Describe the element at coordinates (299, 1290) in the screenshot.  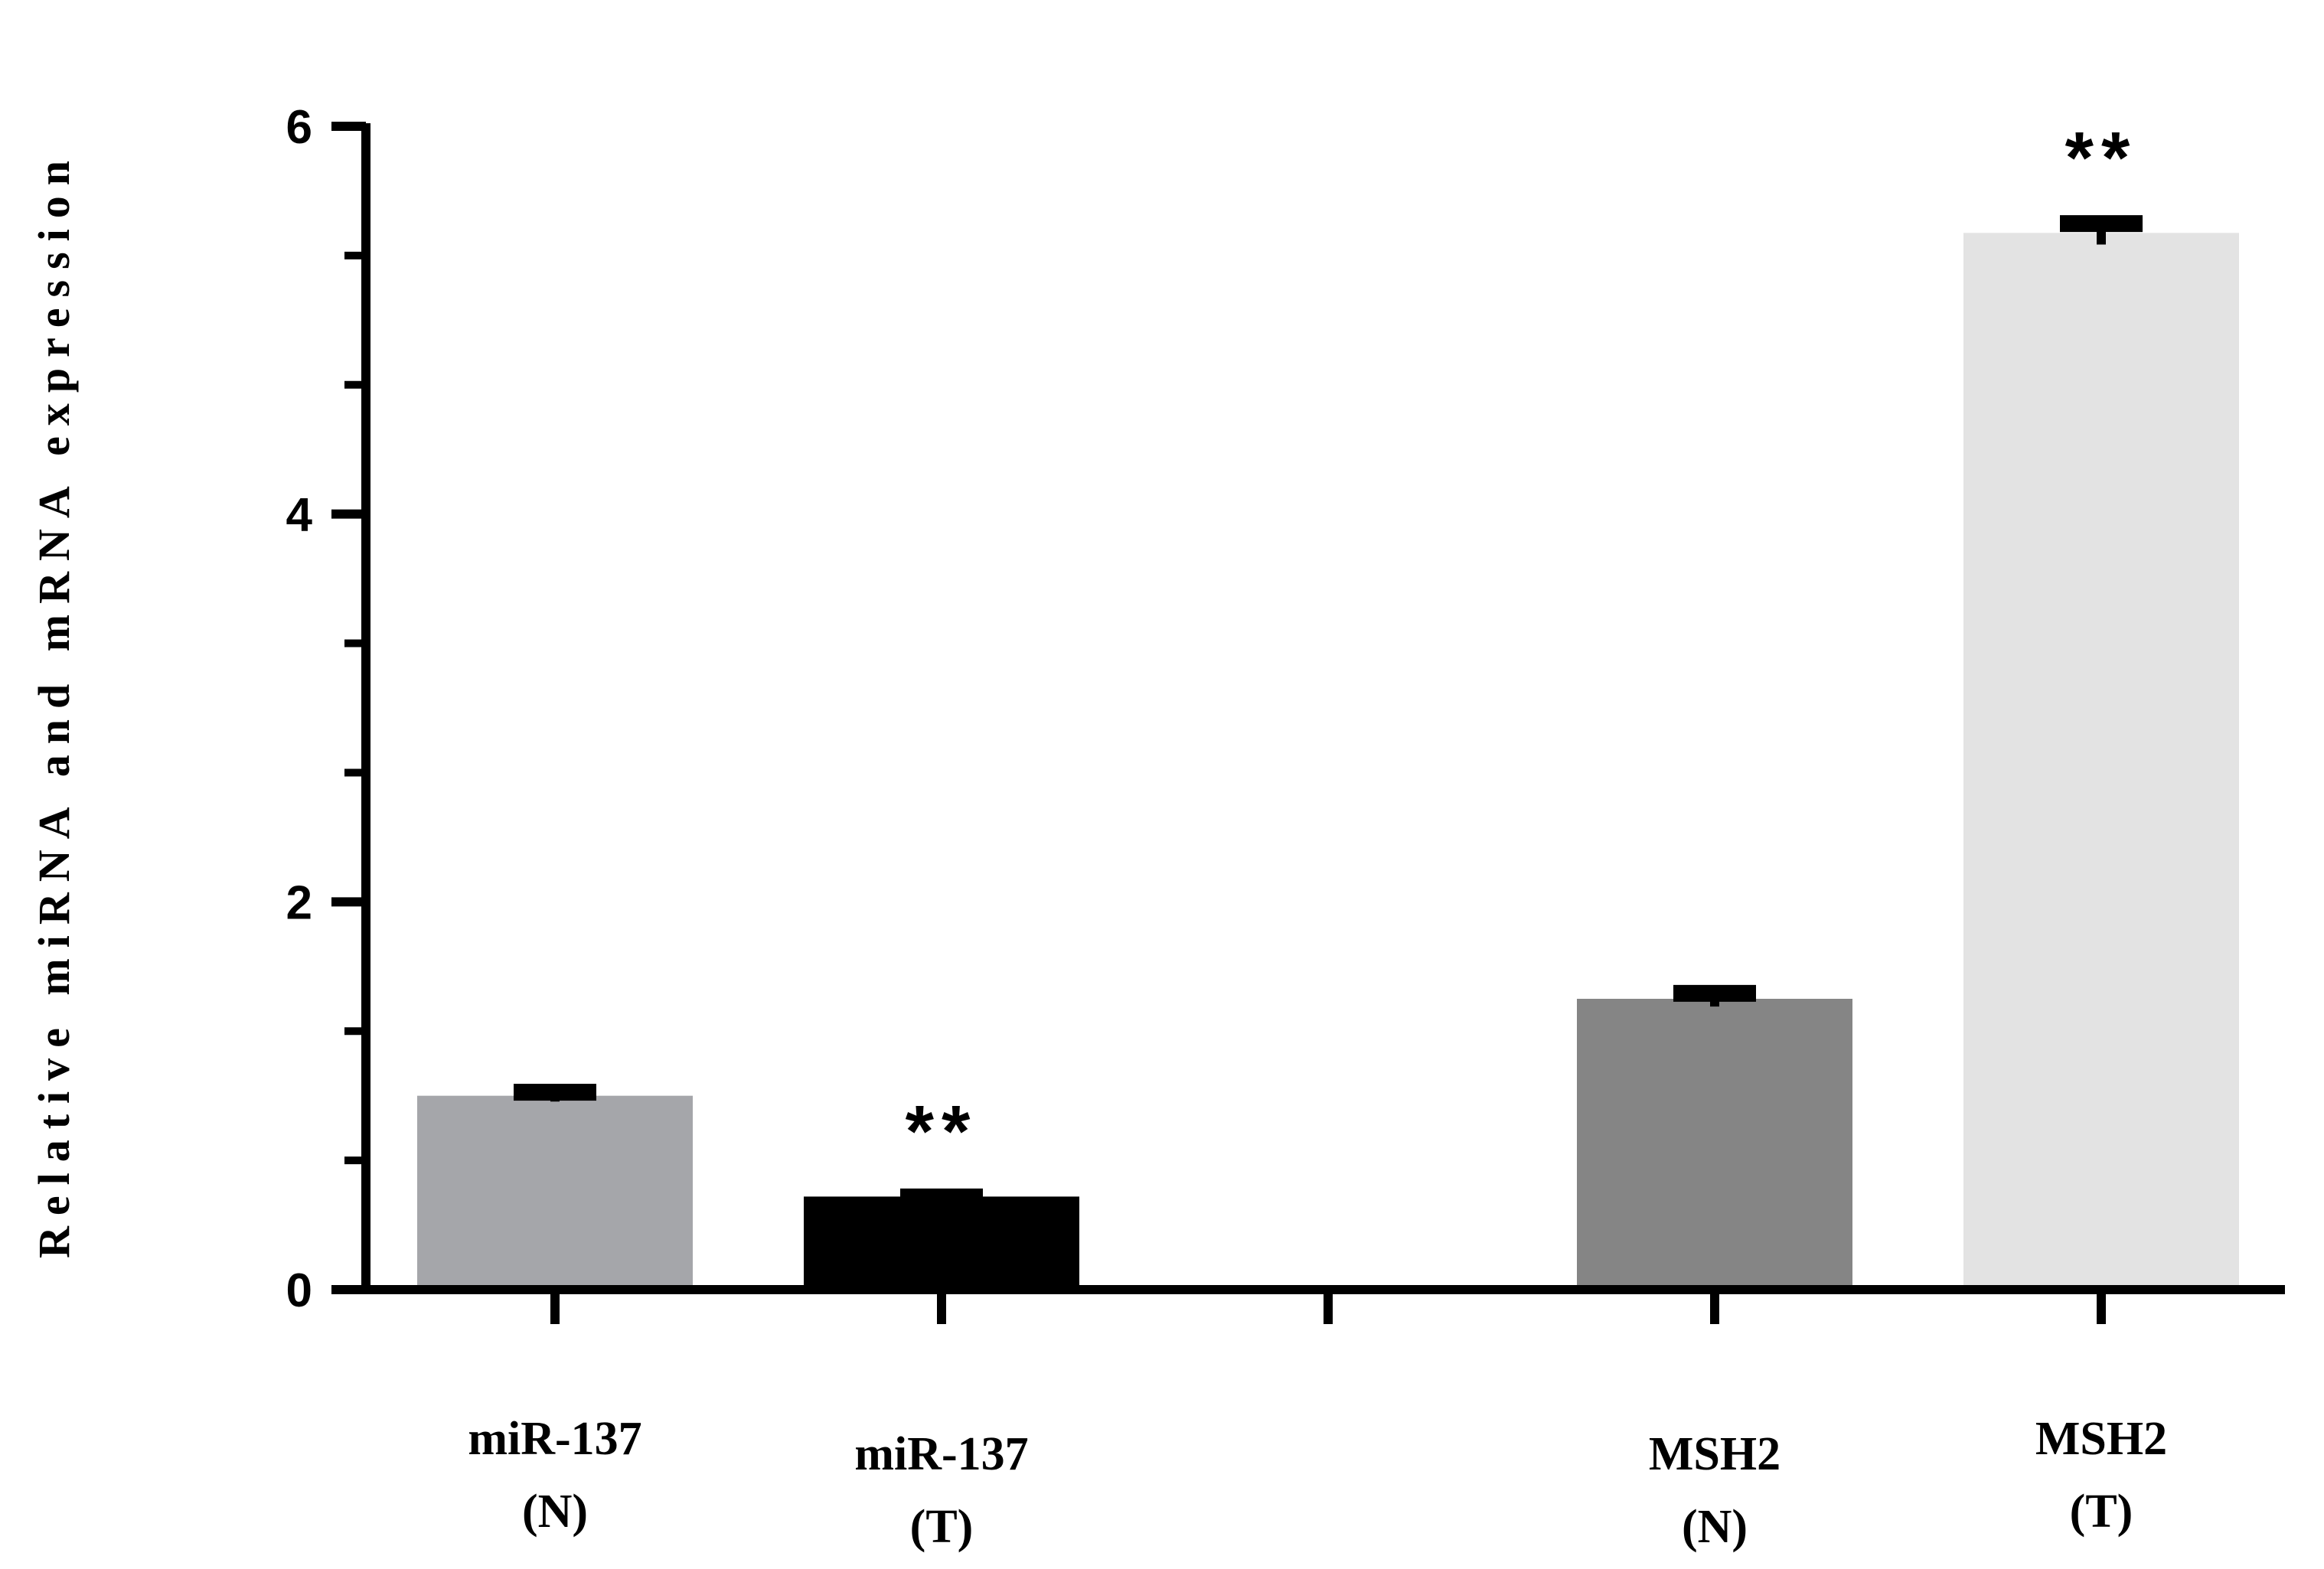
I see `y-tick-label: 0` at that location.